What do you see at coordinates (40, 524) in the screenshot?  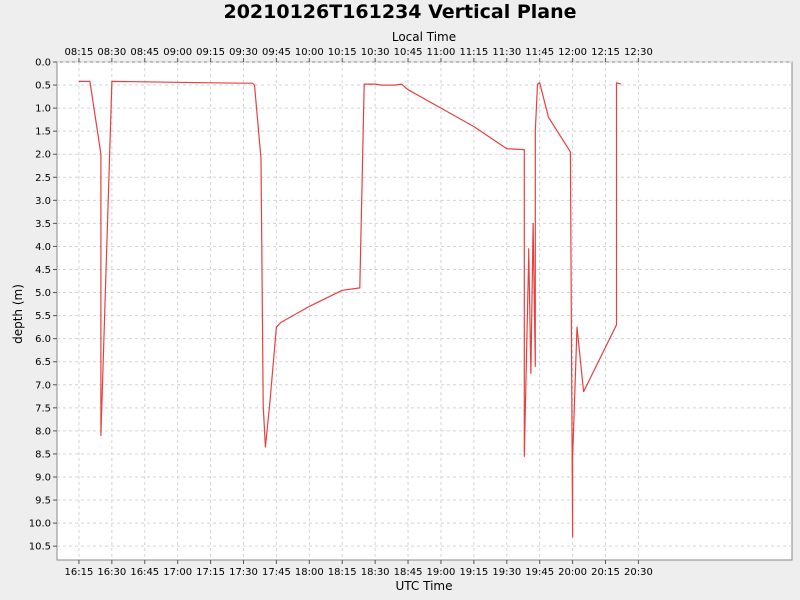 I see `y-tick-label: 10.0` at bounding box center [40, 524].